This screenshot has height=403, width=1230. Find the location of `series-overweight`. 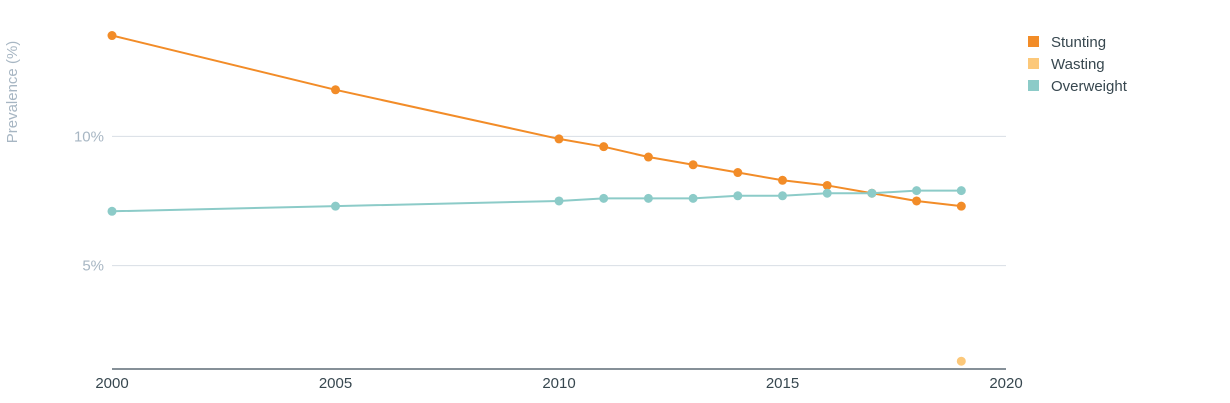

series-overweight is located at coordinates (536, 201).